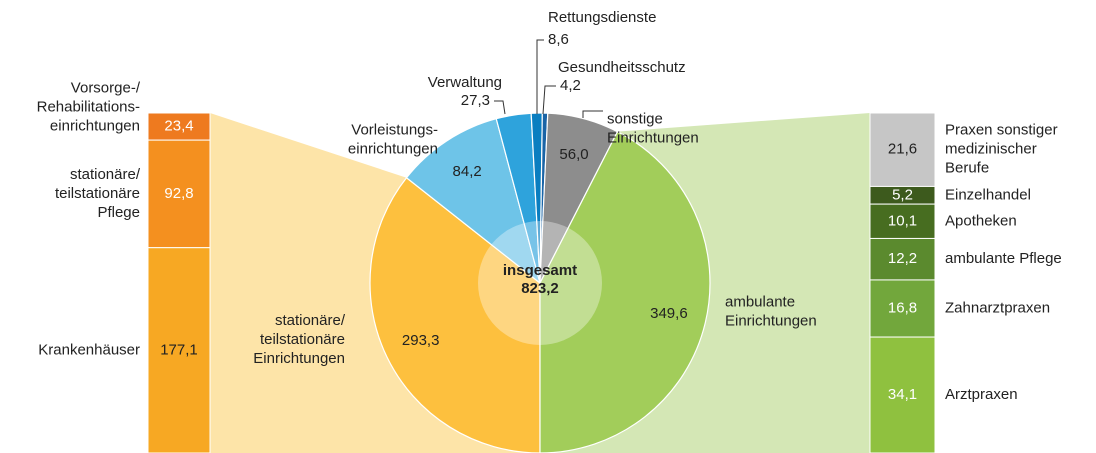 The image size is (1096, 453). Describe the element at coordinates (475, 100) in the screenshot. I see `slice-value: 27,3` at that location.